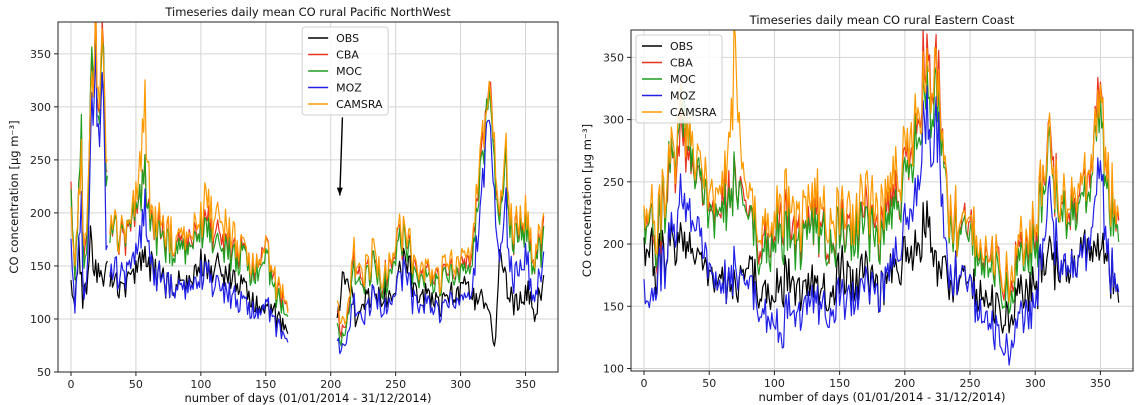  I want to click on y-tick-label: 50, so click(44, 372).